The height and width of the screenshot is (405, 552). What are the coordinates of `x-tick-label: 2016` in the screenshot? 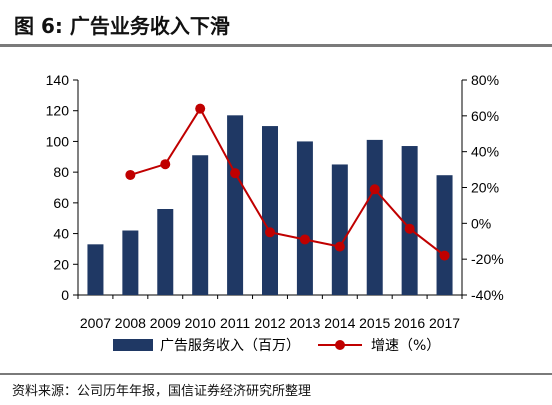 It's located at (409, 323).